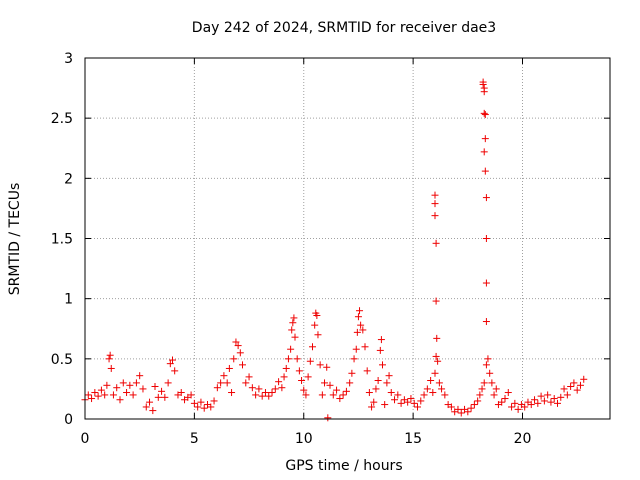  What do you see at coordinates (306, 439) in the screenshot?
I see `x-tick-labels: 0 5 10 15 20` at bounding box center [306, 439].